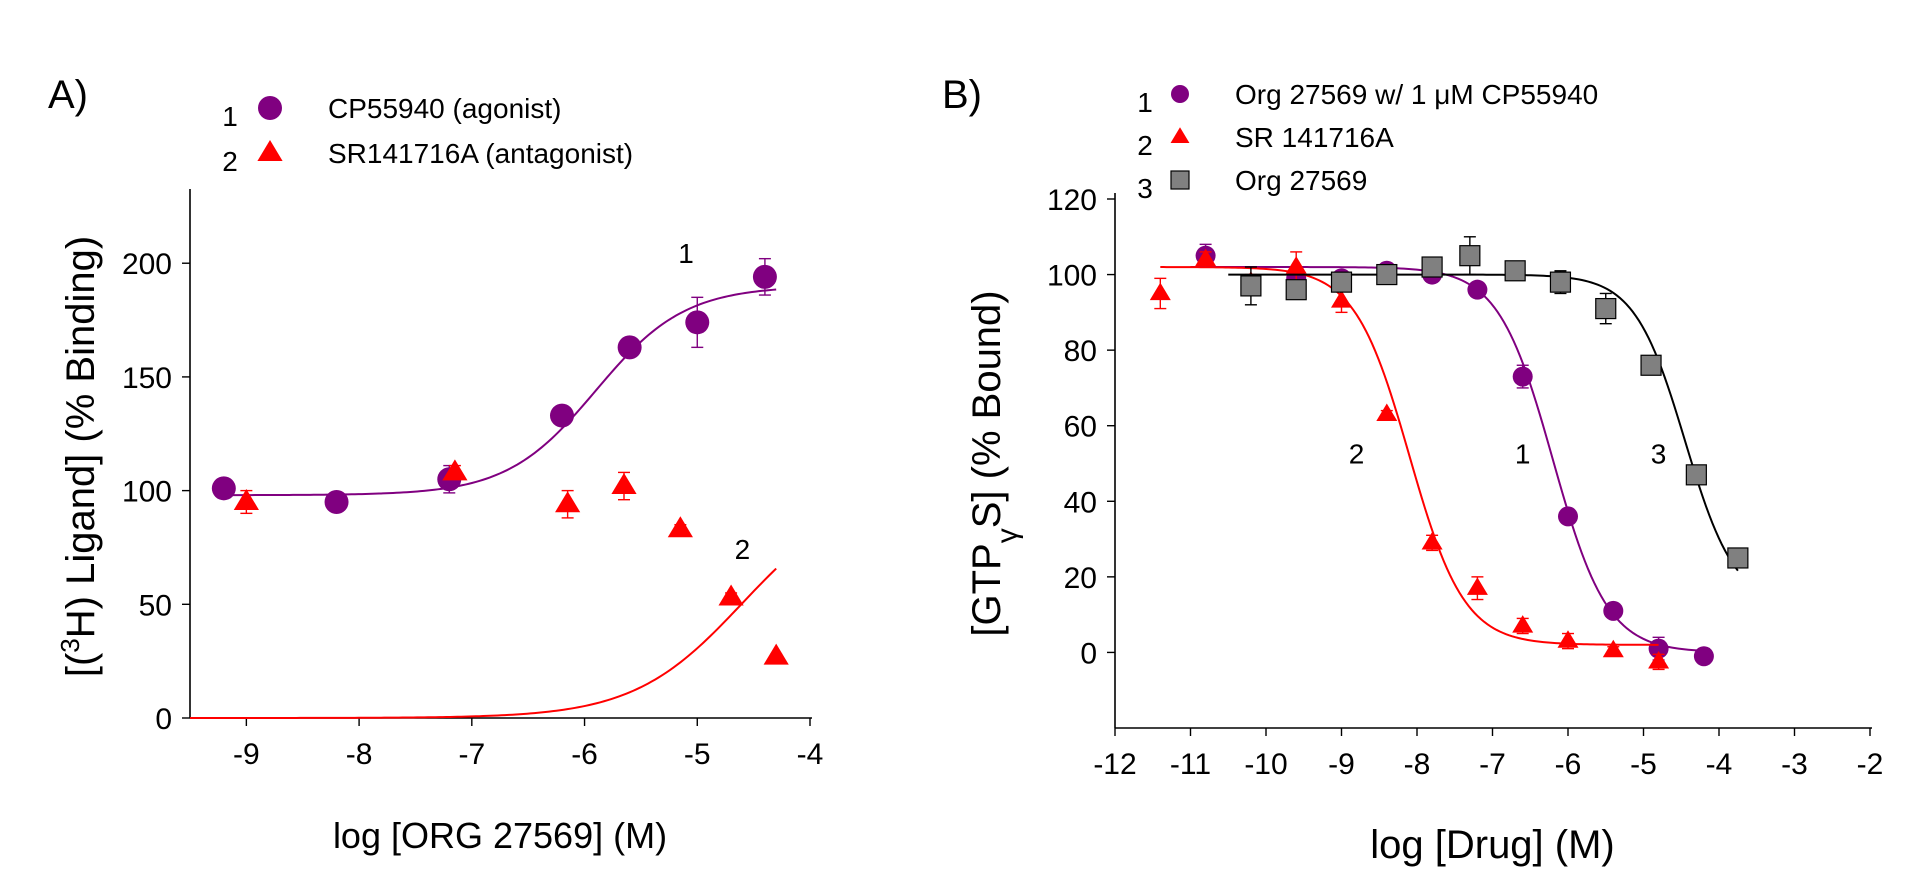  Describe the element at coordinates (1492, 764) in the screenshot. I see `x-tick-label: -7` at that location.